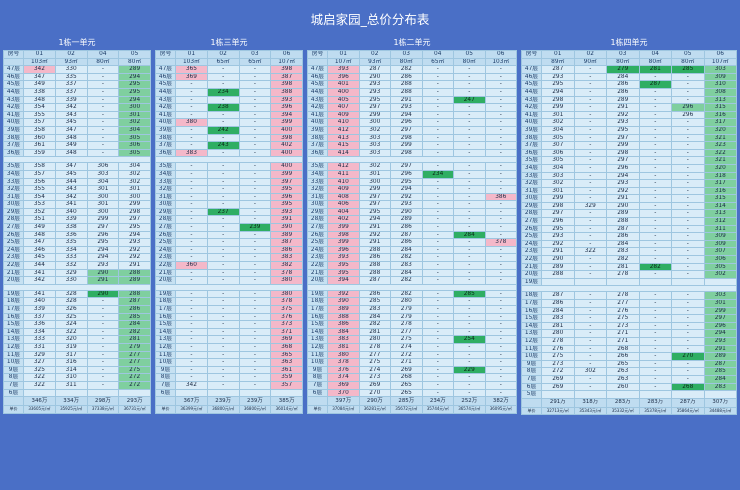  I want to click on price-cell: 391, so click(286, 220).